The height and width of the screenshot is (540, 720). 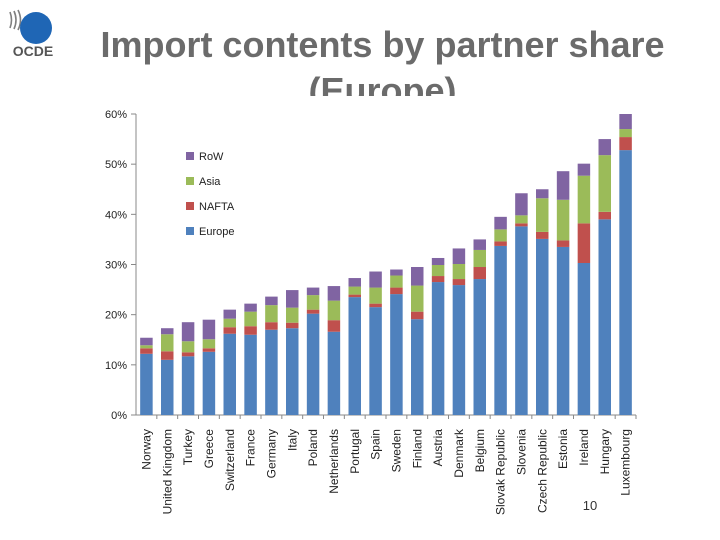 I want to click on y-tick-label: 50%, so click(x=116, y=165).